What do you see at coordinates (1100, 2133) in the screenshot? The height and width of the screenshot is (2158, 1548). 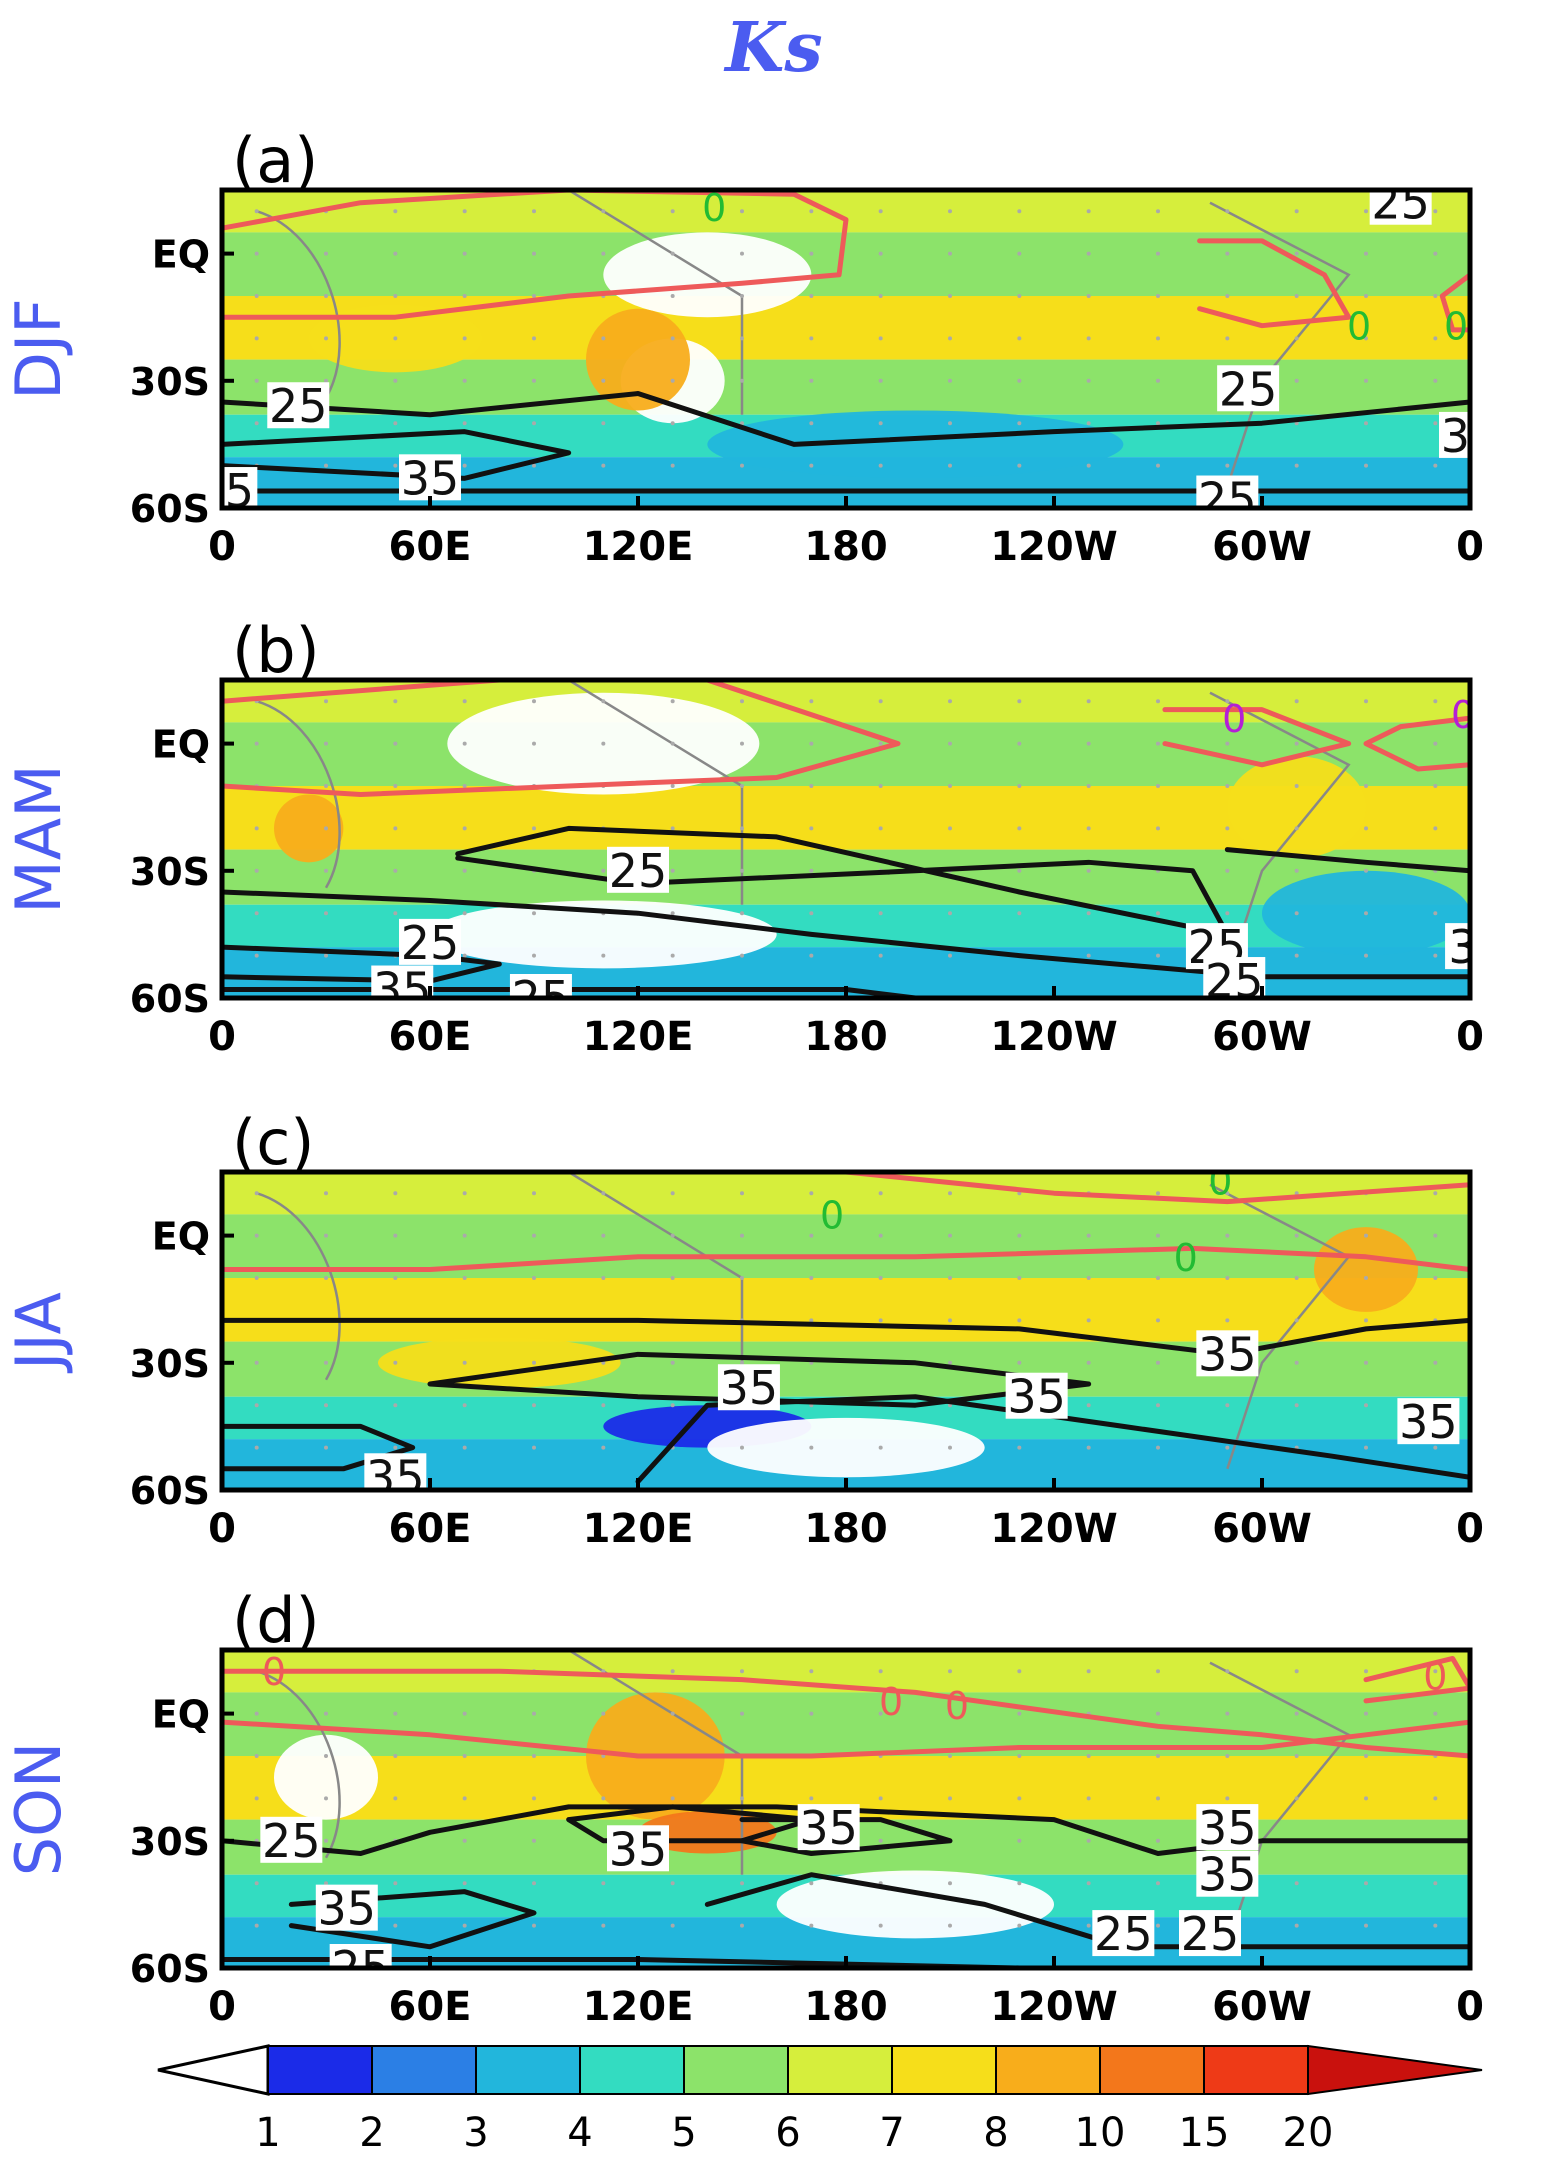 I see `colorbar-tick-label: 10` at bounding box center [1100, 2133].